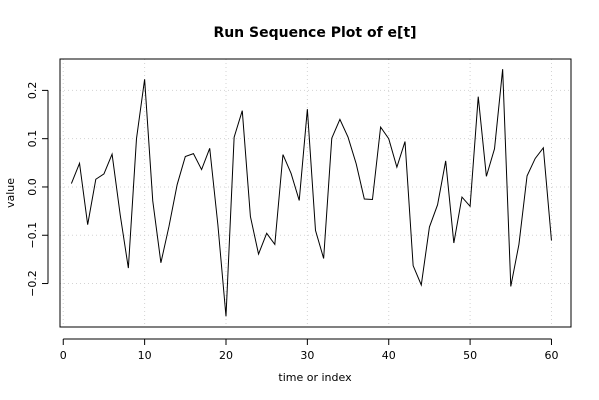 This screenshot has height=400, width=599. Describe the element at coordinates (32, 187) in the screenshot. I see `y-tick-label: 0.0` at that location.